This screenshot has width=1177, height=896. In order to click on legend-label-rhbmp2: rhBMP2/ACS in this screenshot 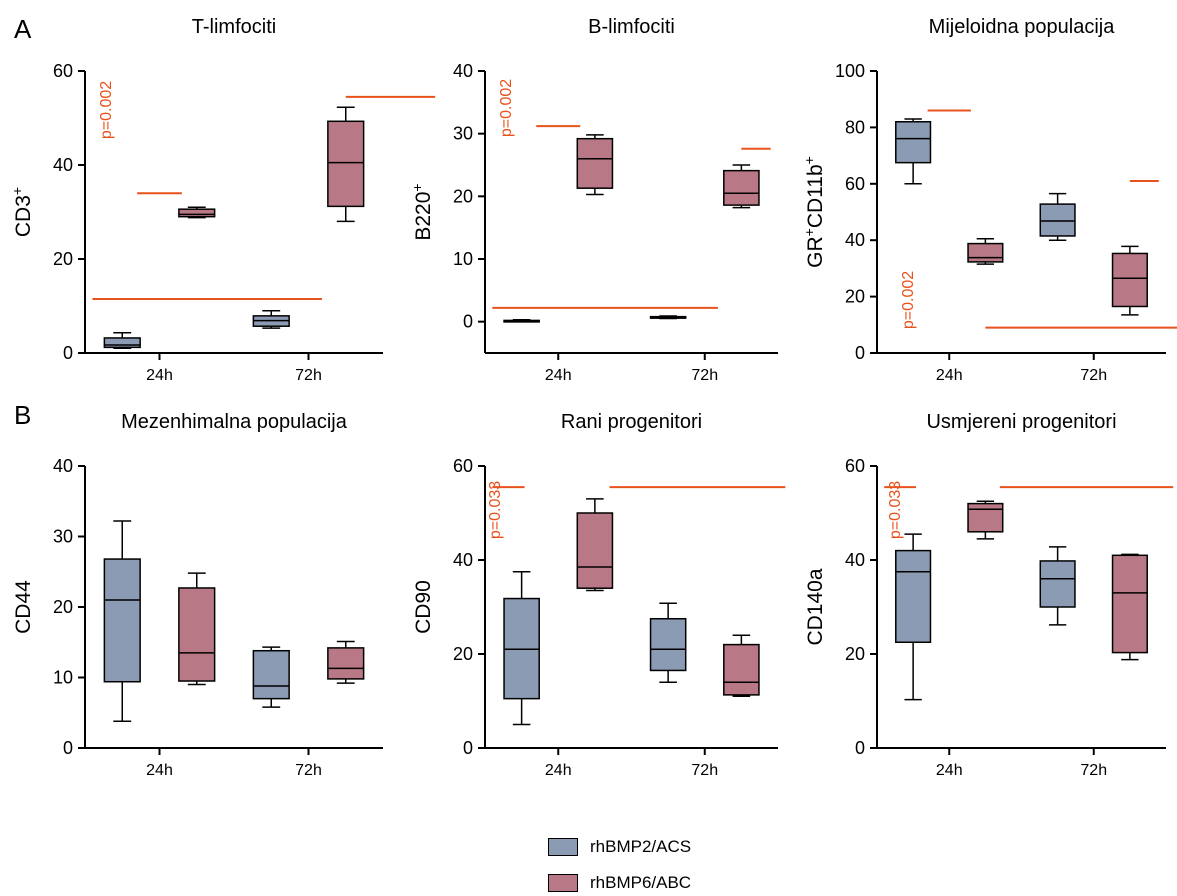, I will do `click(641, 846)`.